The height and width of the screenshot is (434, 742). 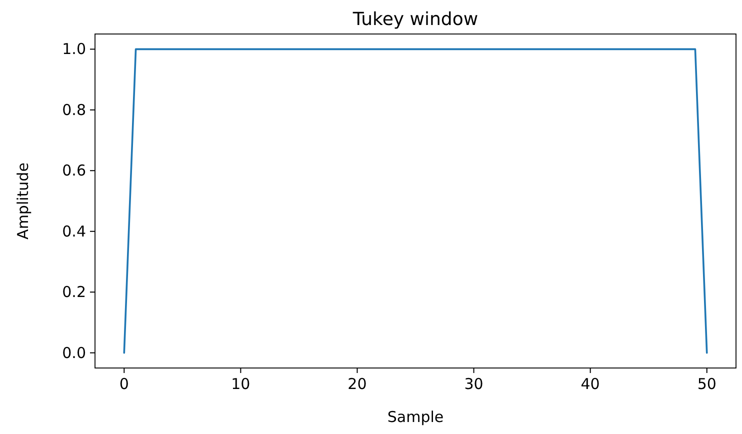 What do you see at coordinates (74, 171) in the screenshot?
I see `y-tick-label: 0.6` at bounding box center [74, 171].